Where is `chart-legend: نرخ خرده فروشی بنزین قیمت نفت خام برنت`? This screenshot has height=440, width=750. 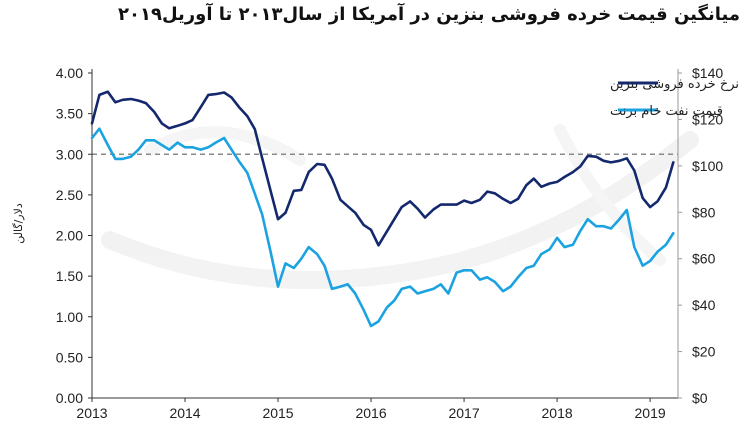 chart-legend: نرخ خرده فروشی بنزین قیمت نفت خام برنت is located at coordinates (674, 98).